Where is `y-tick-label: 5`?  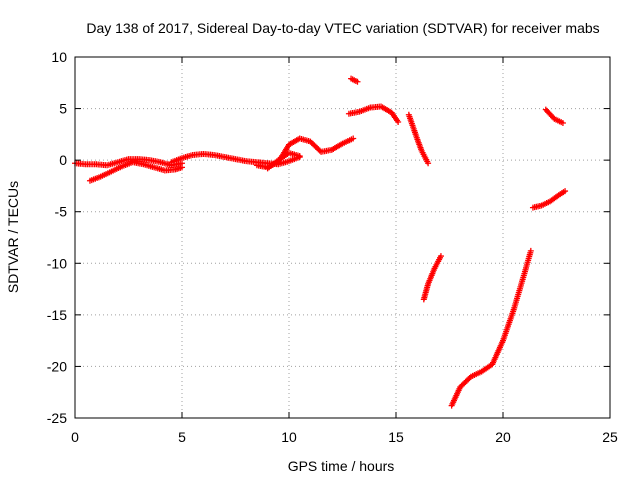 y-tick-label: 5 is located at coordinates (63, 109).